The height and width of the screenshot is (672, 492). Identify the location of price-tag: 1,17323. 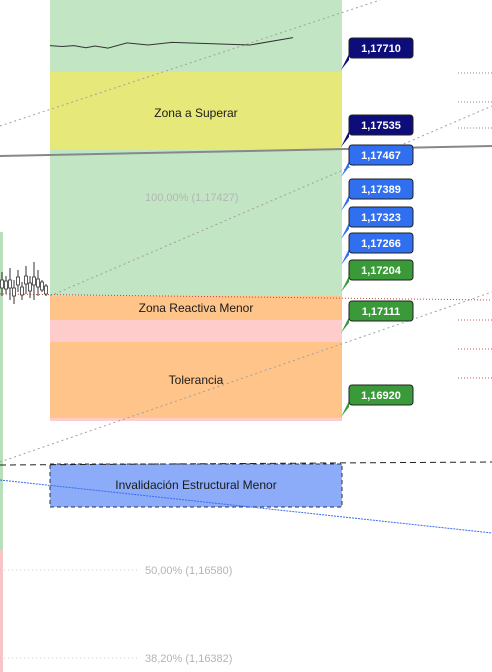
(377, 222).